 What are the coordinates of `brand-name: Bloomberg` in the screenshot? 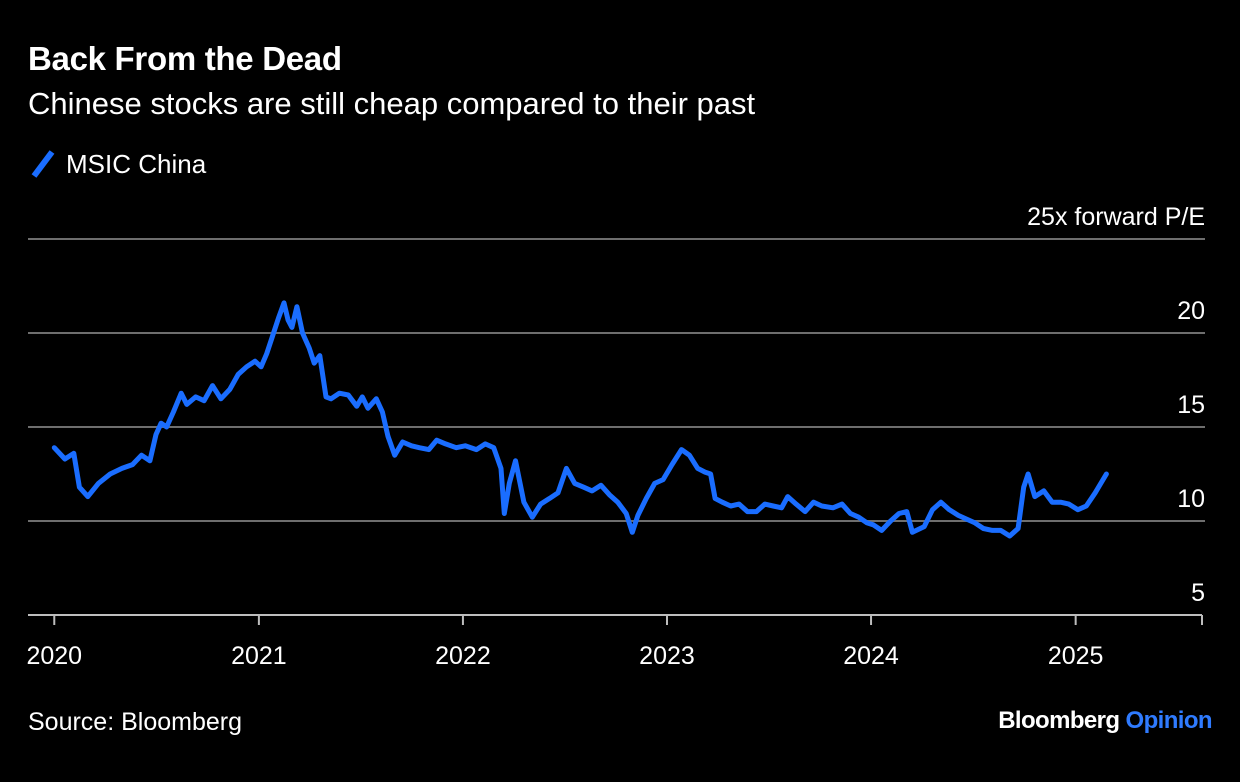 It's located at (1059, 720).